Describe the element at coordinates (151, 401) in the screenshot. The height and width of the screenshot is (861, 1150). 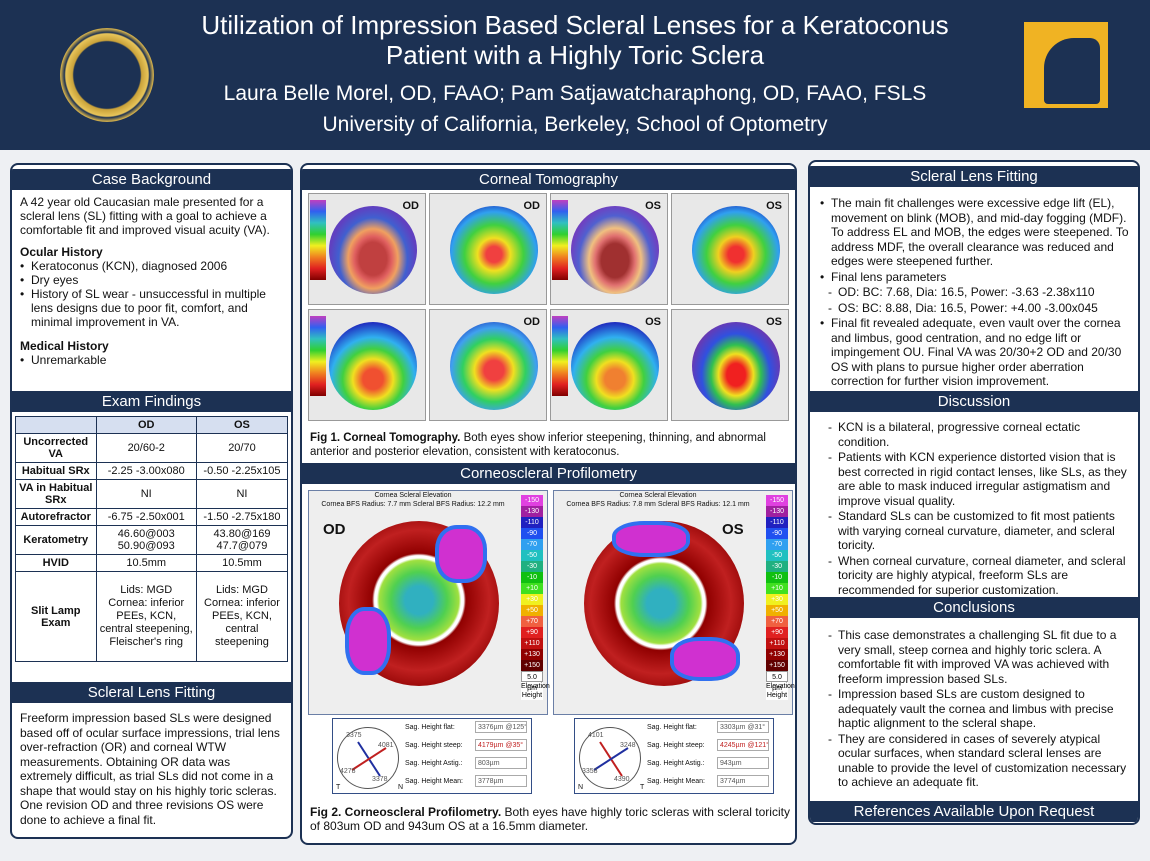
I see `exam-findings-heading: Exam Findings` at that location.